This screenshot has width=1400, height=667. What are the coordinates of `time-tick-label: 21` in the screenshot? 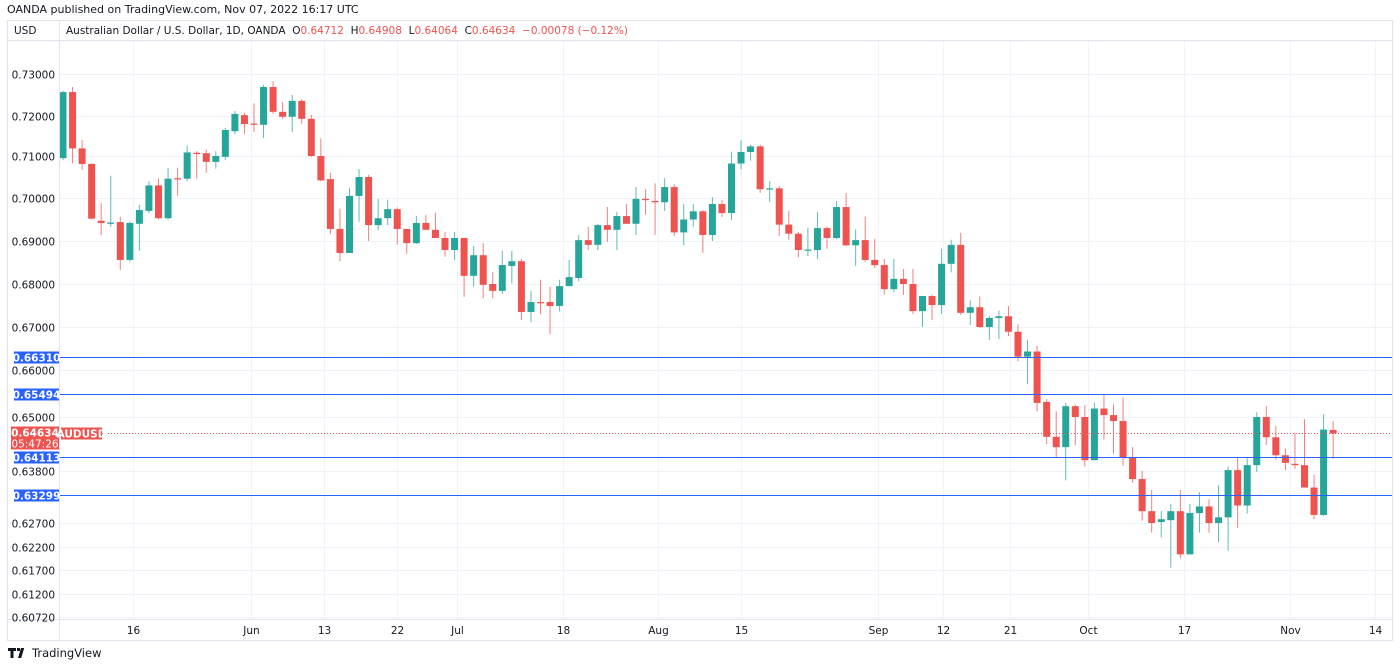 It's located at (1010, 631).